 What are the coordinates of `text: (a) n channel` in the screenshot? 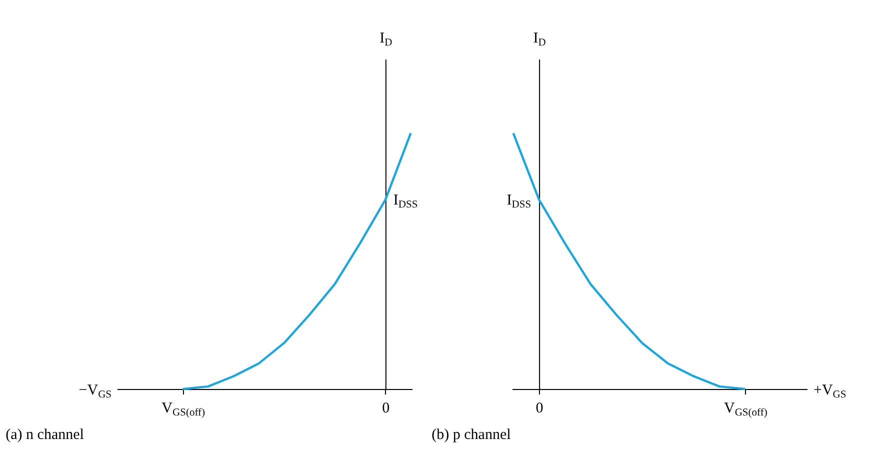 It's located at (45, 435).